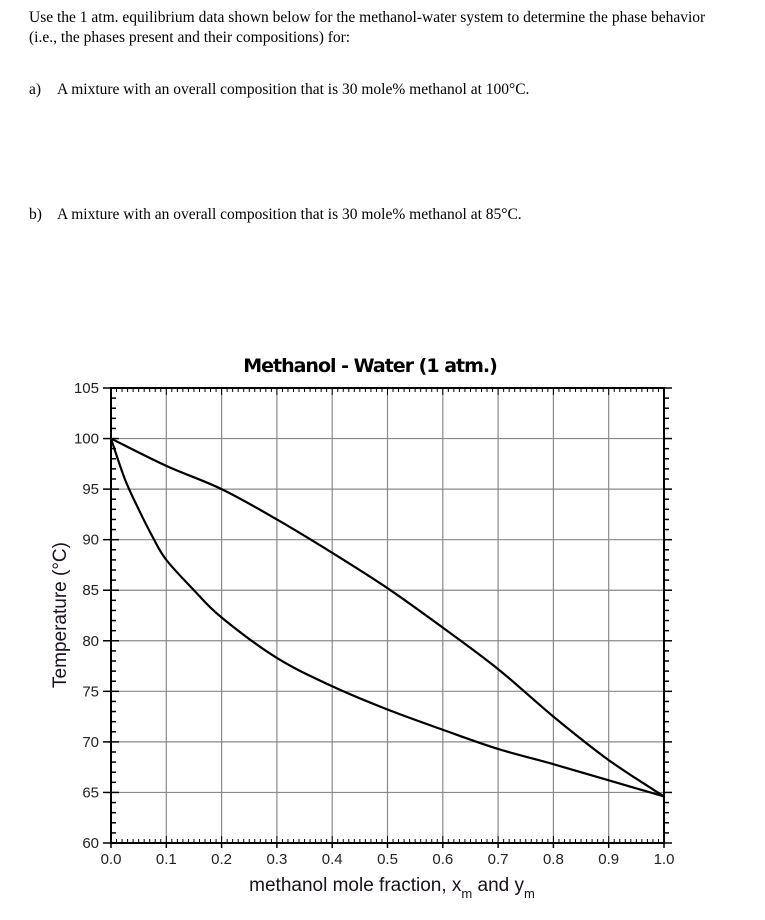 This screenshot has width=765, height=920. Describe the element at coordinates (86, 616) in the screenshot. I see `y-tick-labels: 60 65 70 75 80 85 90 95 100 105` at that location.